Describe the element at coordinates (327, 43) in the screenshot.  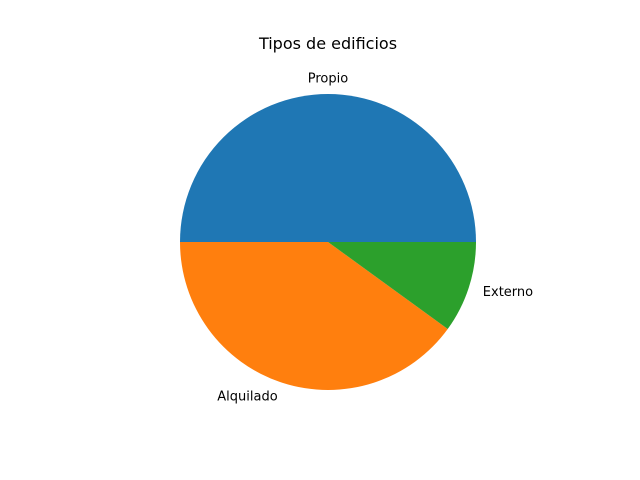
I see `chart-title: Tipos de edificios` at that location.